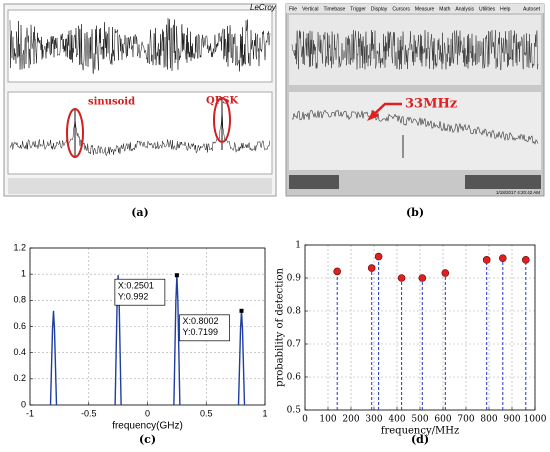 Image resolution: width=550 pixels, height=452 pixels. I want to click on arrow-head, so click(373, 115).